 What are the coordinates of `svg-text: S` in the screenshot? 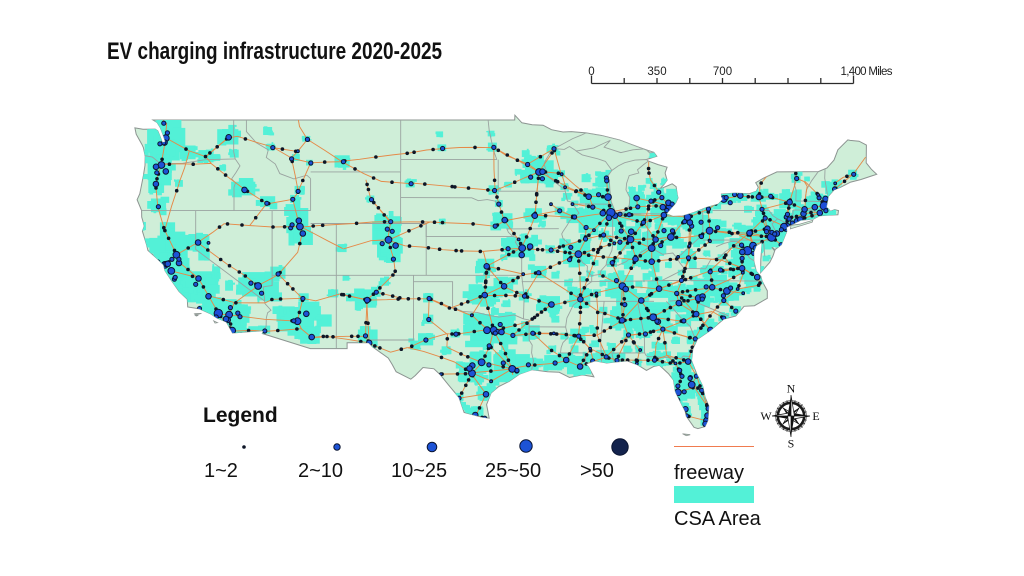 It's located at (791, 444).